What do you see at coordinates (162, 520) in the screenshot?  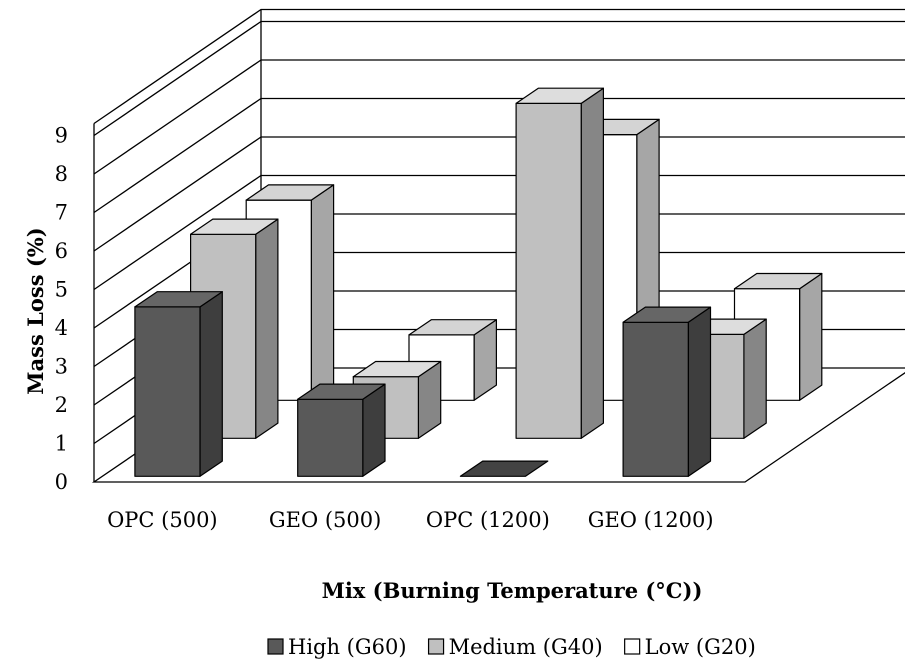 I see `x-tick-label: OPC (500)` at bounding box center [162, 520].